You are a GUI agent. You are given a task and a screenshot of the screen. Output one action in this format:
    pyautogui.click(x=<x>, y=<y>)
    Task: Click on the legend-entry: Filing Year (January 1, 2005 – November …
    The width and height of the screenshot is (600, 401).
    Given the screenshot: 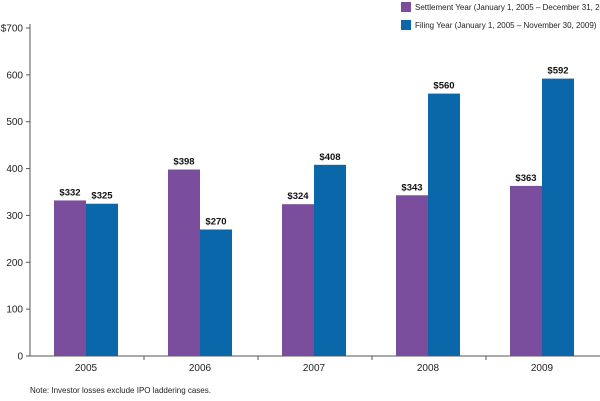 What is the action you would take?
    pyautogui.click(x=506, y=25)
    